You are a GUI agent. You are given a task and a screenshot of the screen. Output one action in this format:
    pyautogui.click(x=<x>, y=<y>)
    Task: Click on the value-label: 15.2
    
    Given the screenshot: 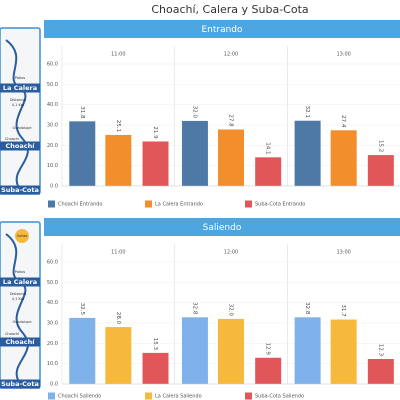 What is the action you would take?
    pyautogui.click(x=380, y=146)
    